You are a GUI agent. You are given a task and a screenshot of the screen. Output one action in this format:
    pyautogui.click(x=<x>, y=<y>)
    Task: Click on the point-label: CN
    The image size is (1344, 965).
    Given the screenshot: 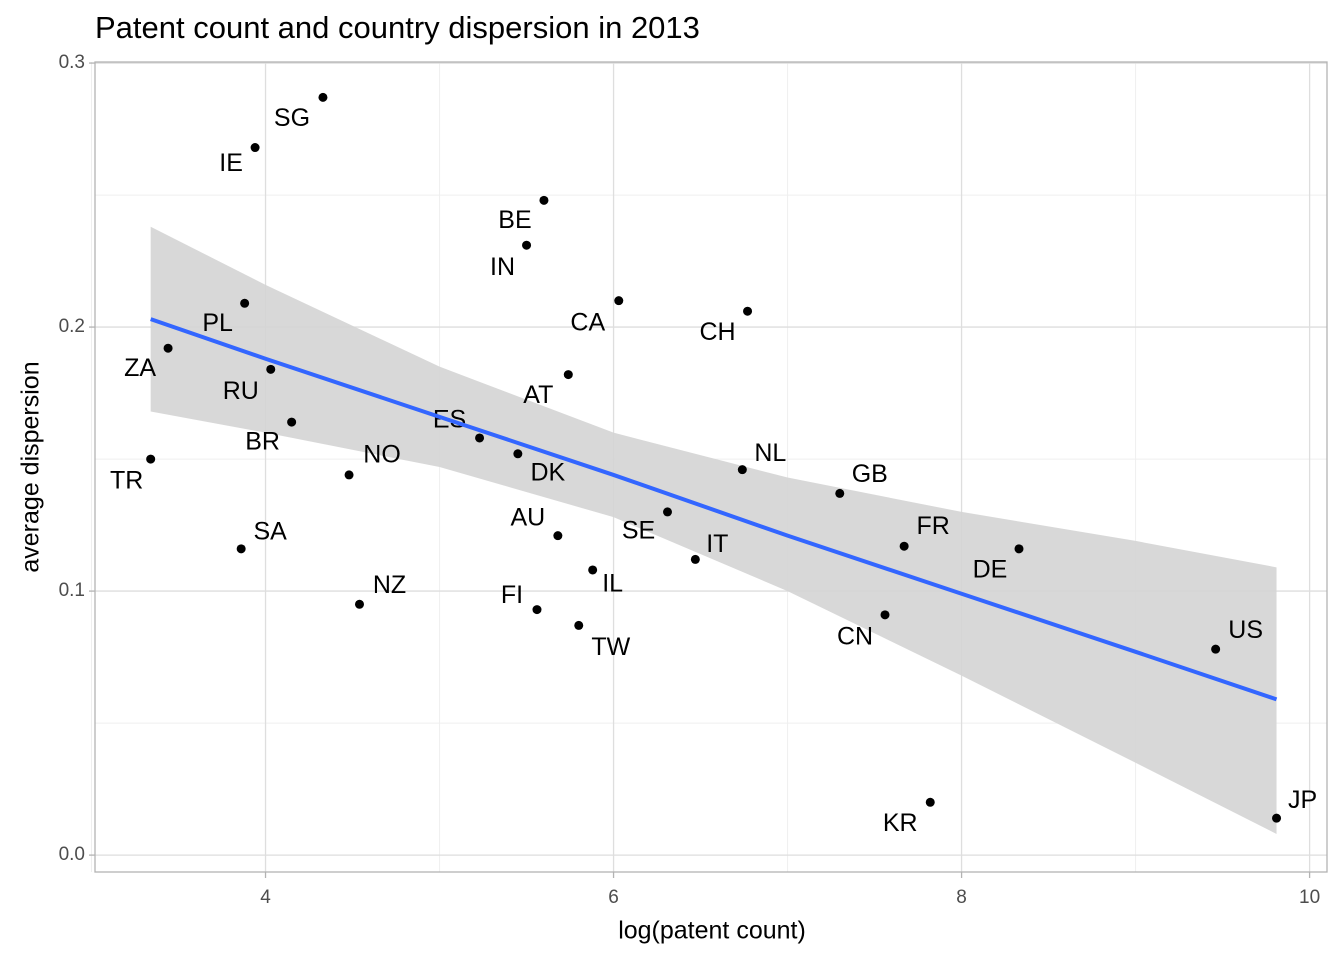 What is the action you would take?
    pyautogui.click(x=855, y=636)
    